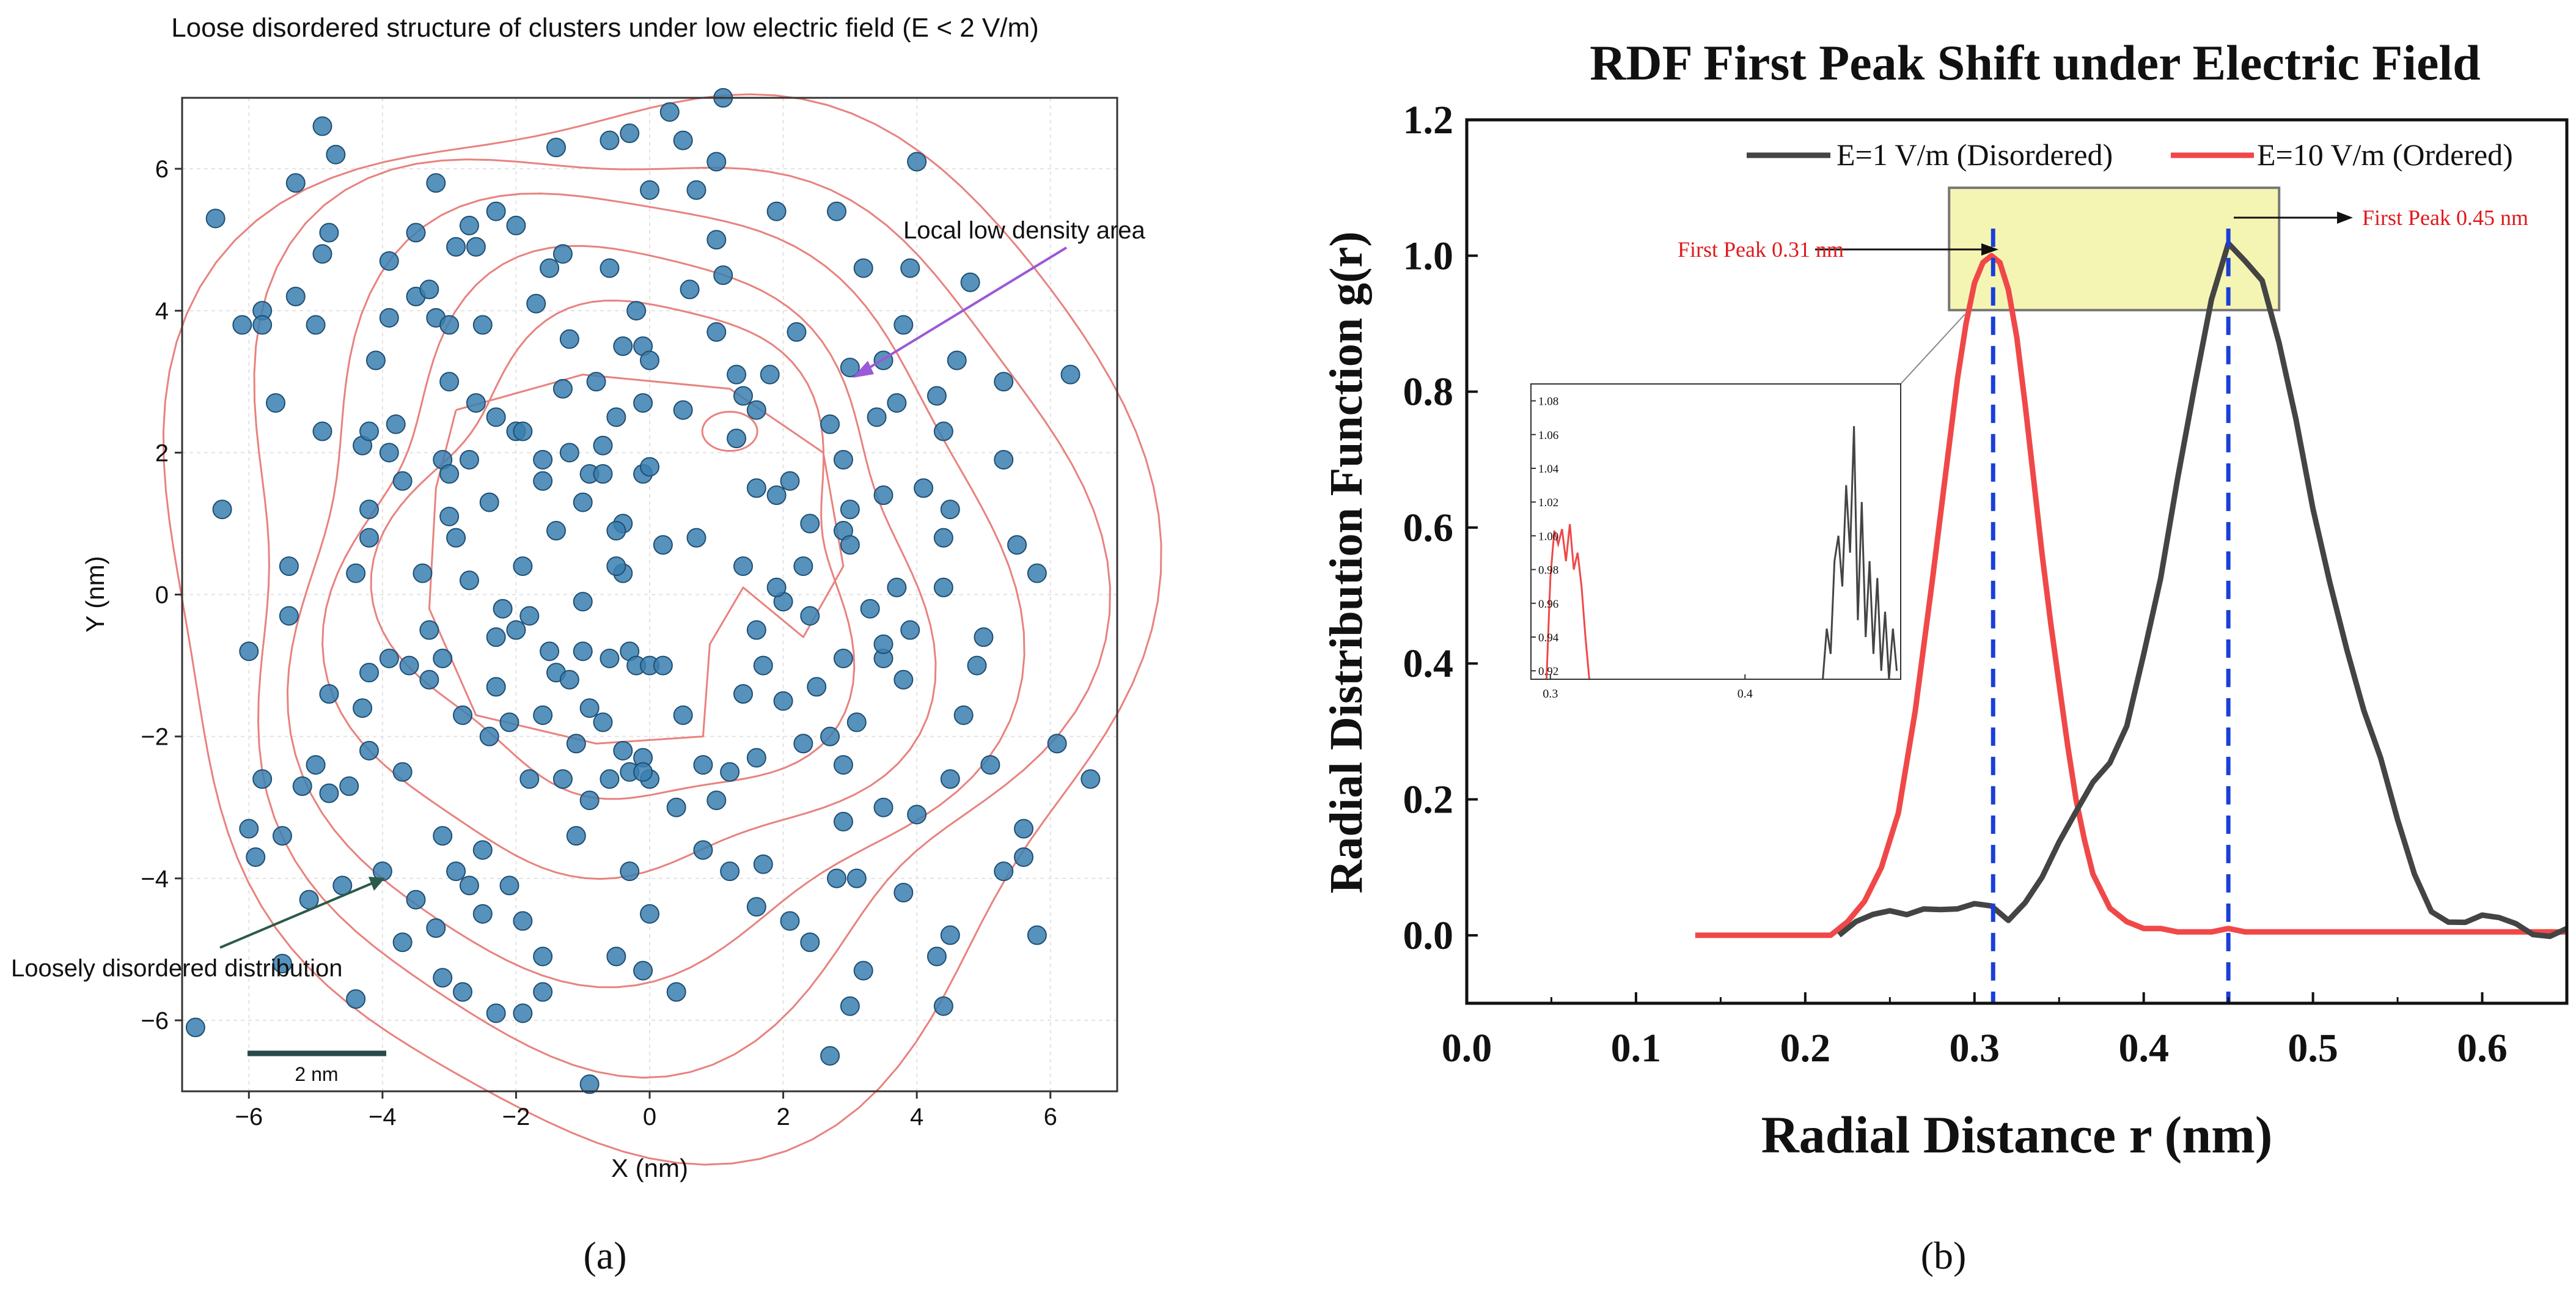 This screenshot has height=1290, width=2576. I want to click on panel-a-xlabel: X (nm), so click(649, 1168).